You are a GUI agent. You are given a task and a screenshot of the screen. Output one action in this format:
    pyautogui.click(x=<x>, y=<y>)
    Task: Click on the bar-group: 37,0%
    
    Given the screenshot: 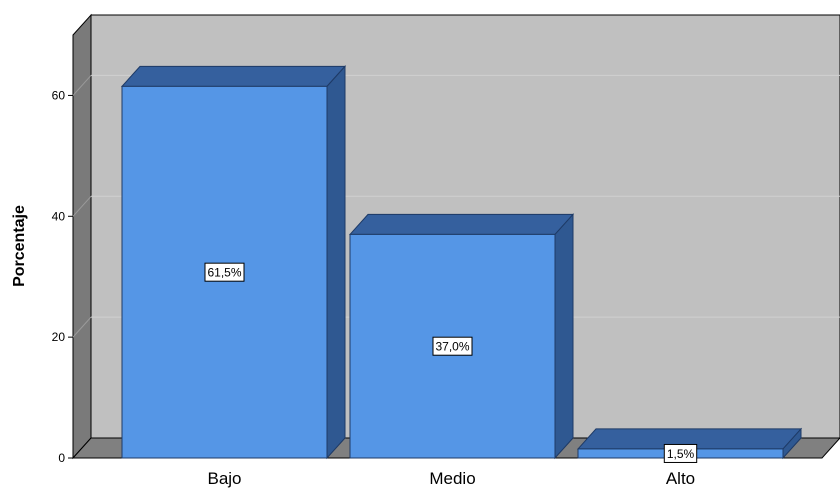 What is the action you would take?
    pyautogui.click(x=461, y=336)
    